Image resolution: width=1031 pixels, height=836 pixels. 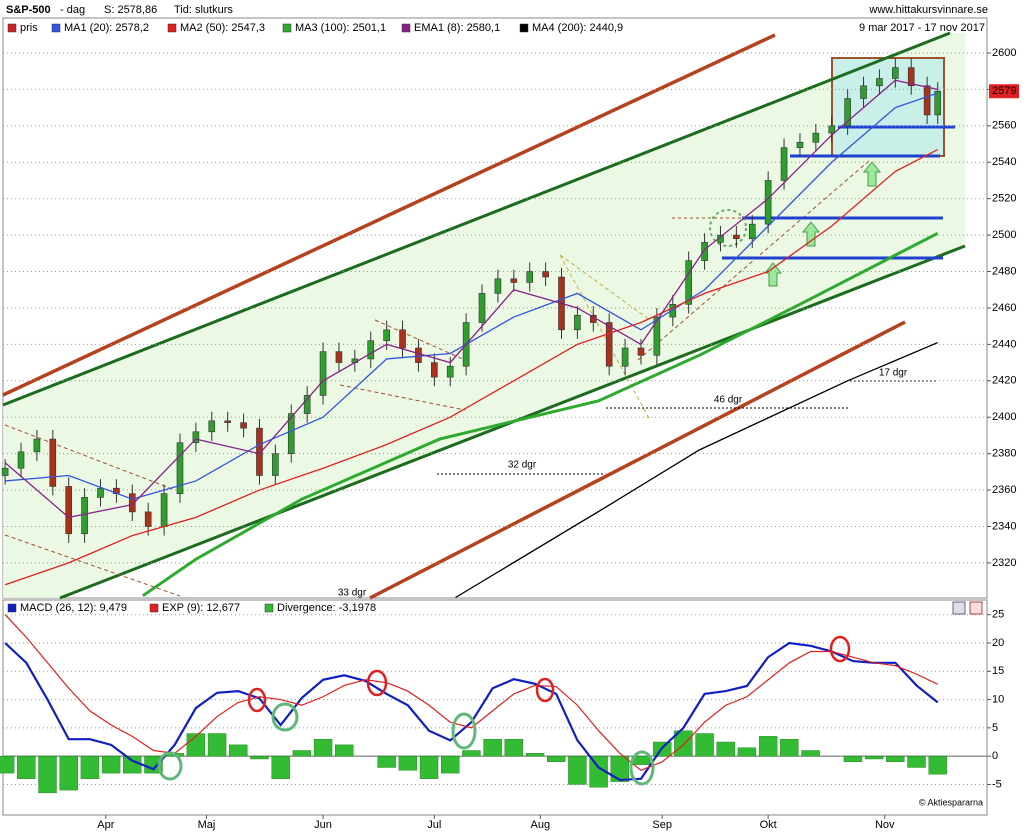 What do you see at coordinates (728, 228) in the screenshot?
I see `marker-circle` at bounding box center [728, 228].